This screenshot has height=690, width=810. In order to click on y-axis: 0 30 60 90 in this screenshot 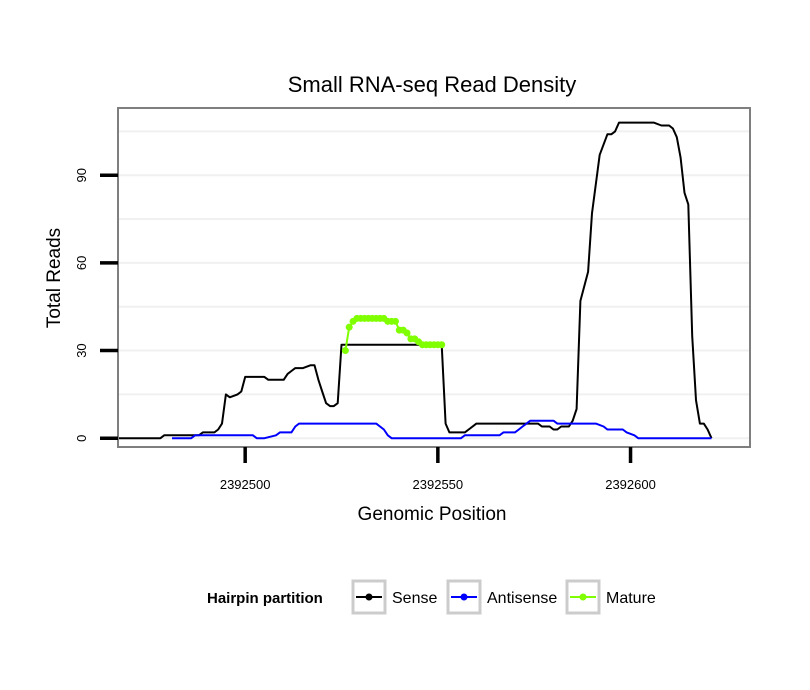, I will do `click(96, 305)`.